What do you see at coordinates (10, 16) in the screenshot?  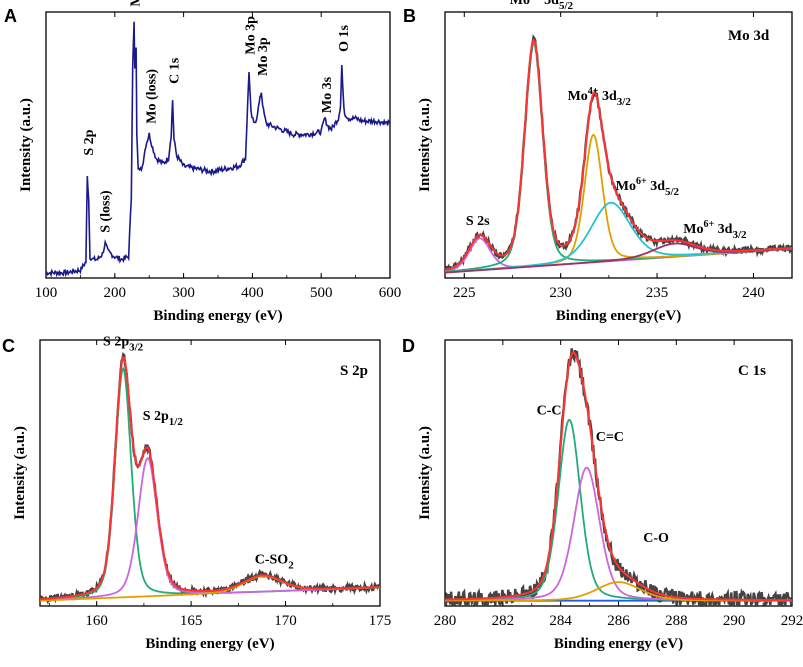 I see `panel-letter: A` at bounding box center [10, 16].